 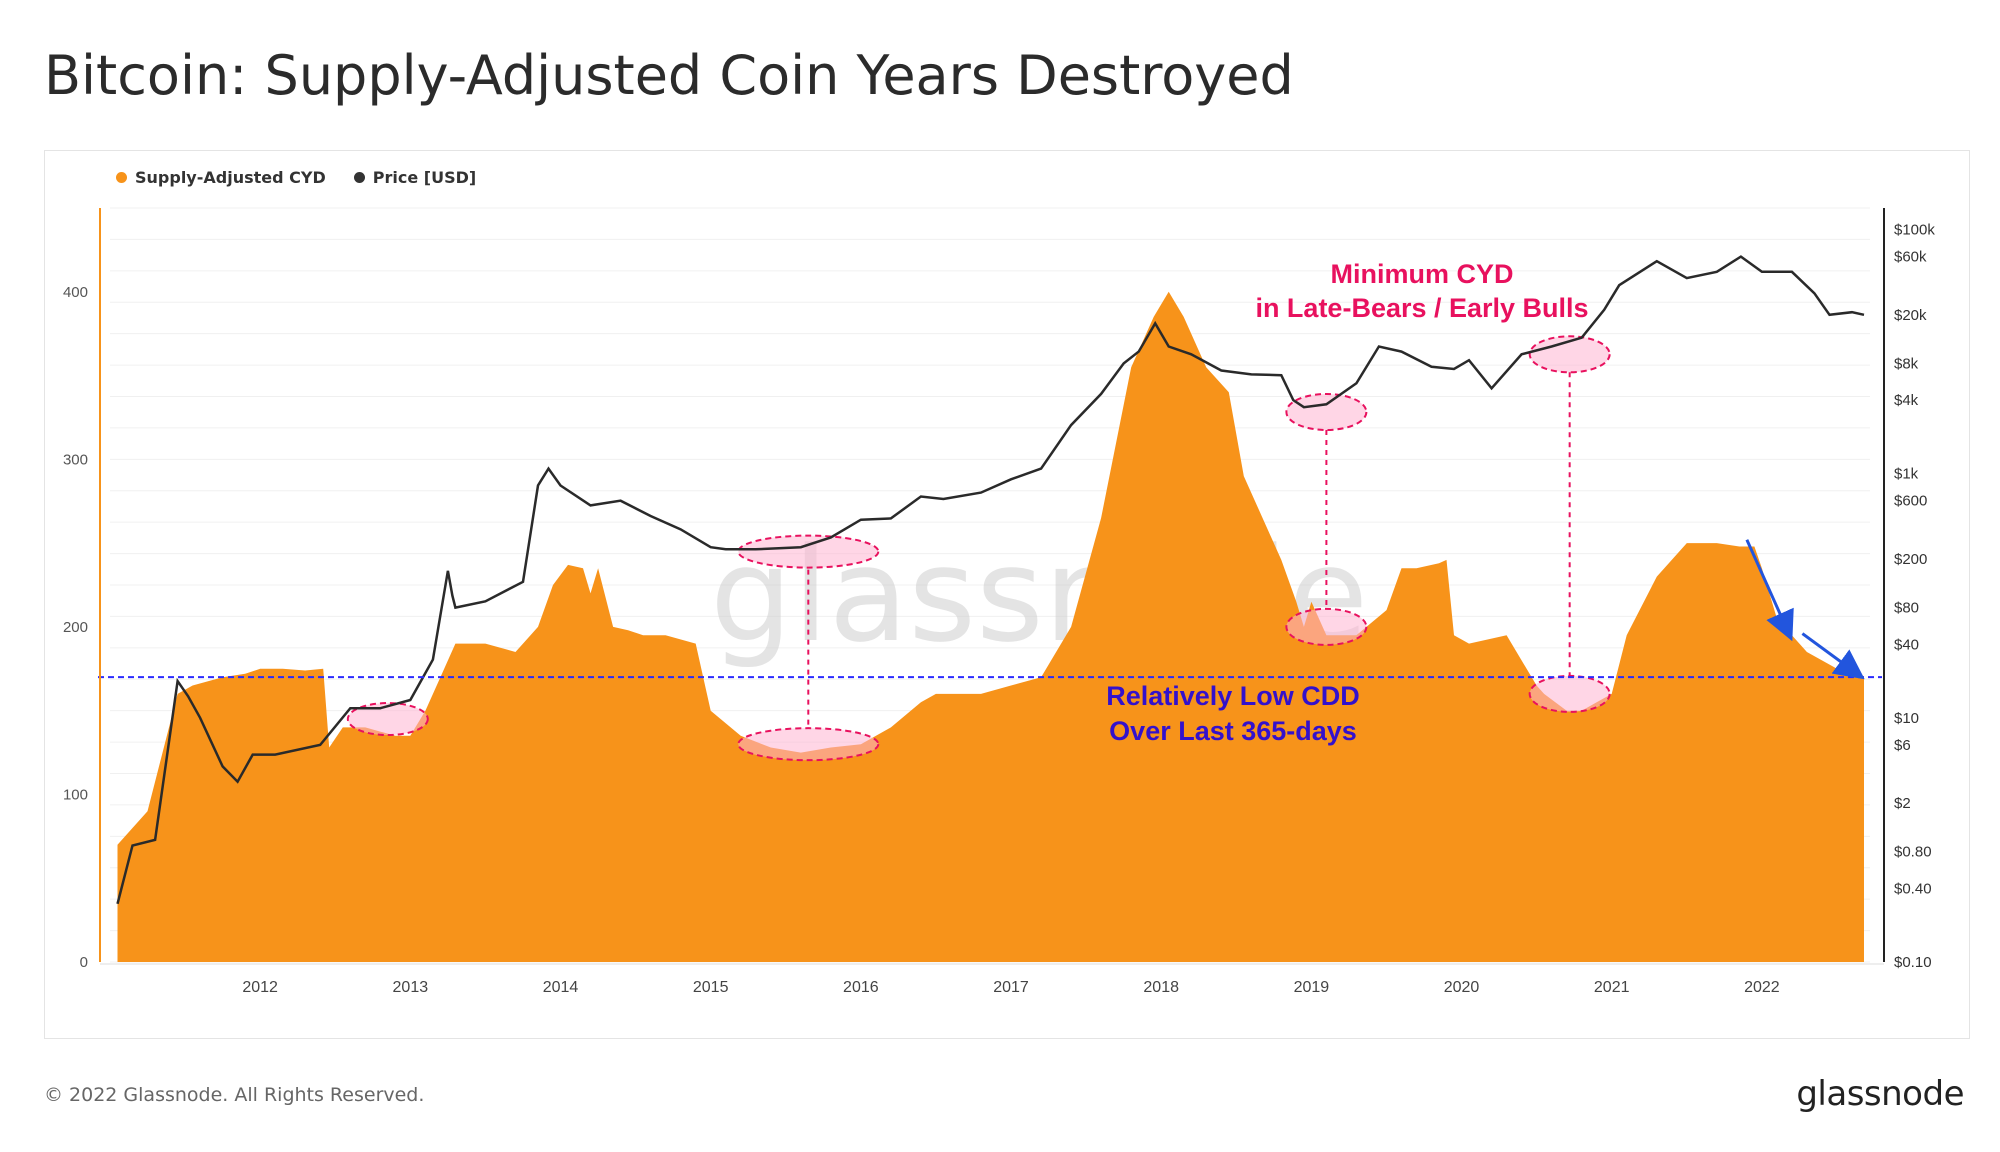 What do you see at coordinates (1910, 257) in the screenshot?
I see `y-right-tick-label: $60k` at bounding box center [1910, 257].